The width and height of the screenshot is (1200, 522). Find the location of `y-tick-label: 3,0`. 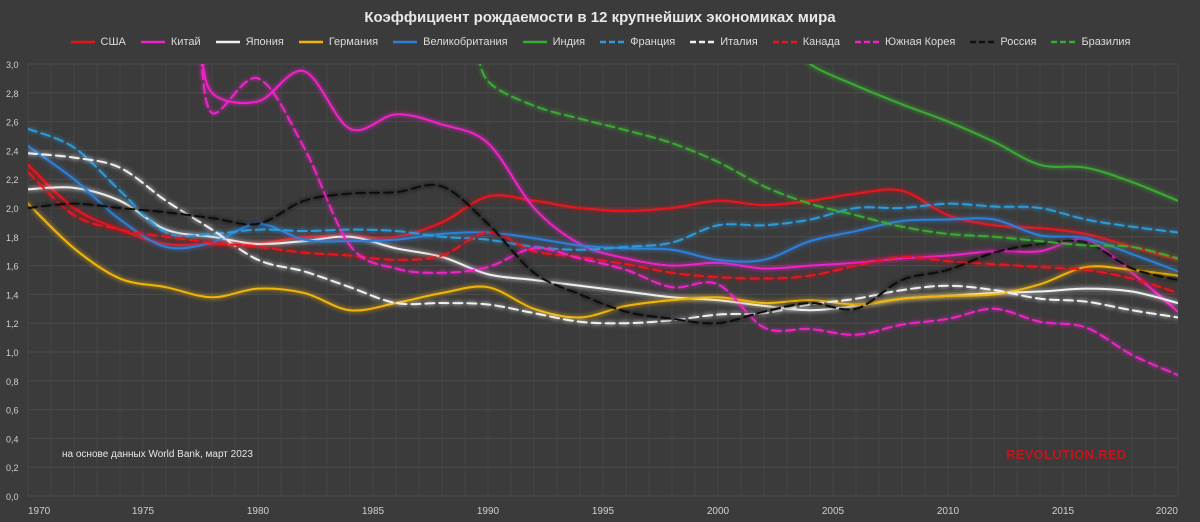

y-tick-label: 3,0 is located at coordinates (12, 65).